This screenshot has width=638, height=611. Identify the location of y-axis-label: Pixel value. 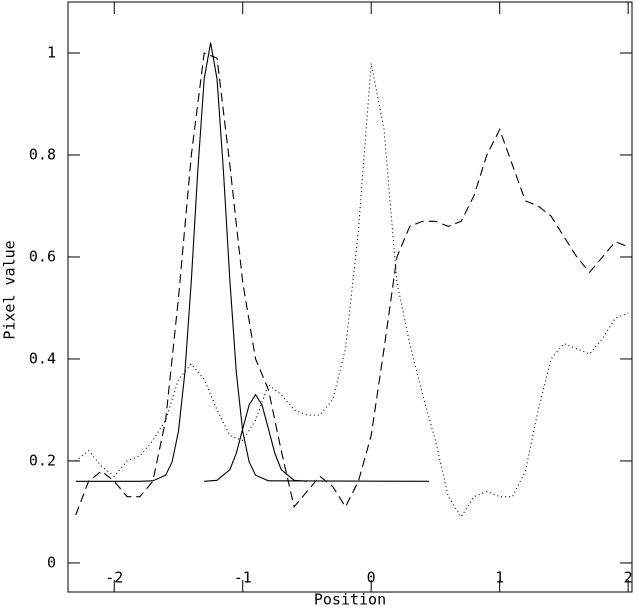
(10, 289).